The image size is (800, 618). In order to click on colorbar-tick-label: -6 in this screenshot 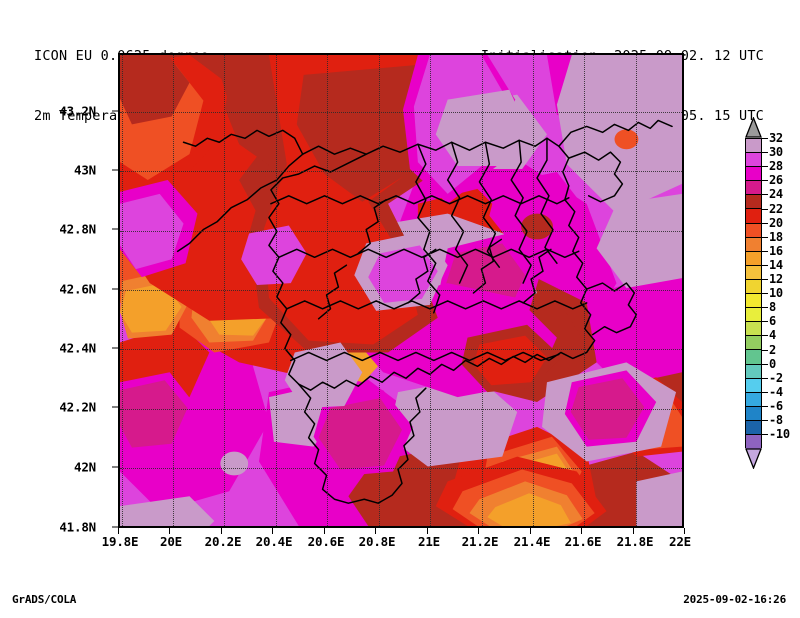, I will do `click(776, 405)`.